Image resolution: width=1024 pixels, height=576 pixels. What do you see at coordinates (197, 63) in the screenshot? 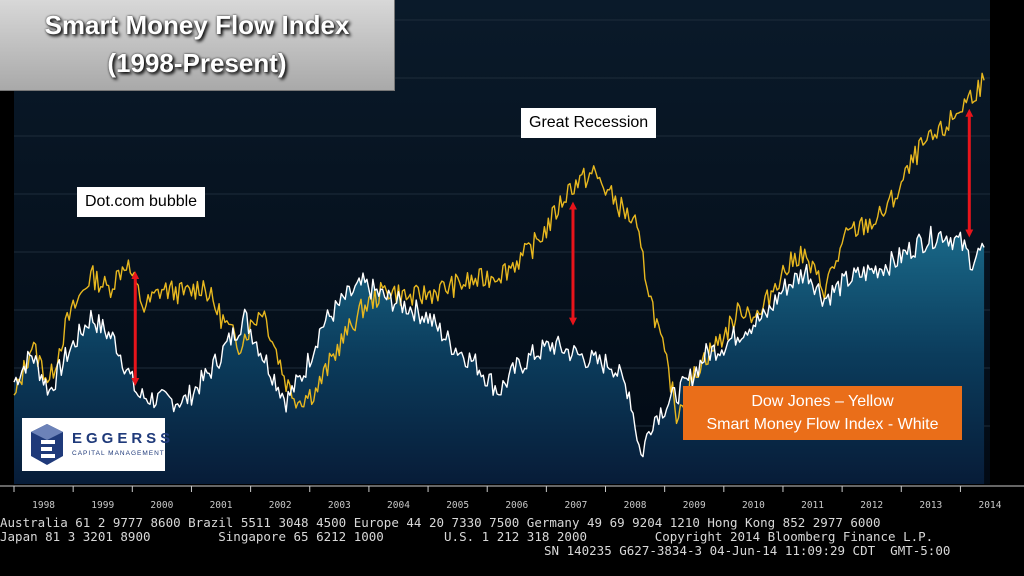
I see `chart-subtitle: (1998-Present)` at bounding box center [197, 63].